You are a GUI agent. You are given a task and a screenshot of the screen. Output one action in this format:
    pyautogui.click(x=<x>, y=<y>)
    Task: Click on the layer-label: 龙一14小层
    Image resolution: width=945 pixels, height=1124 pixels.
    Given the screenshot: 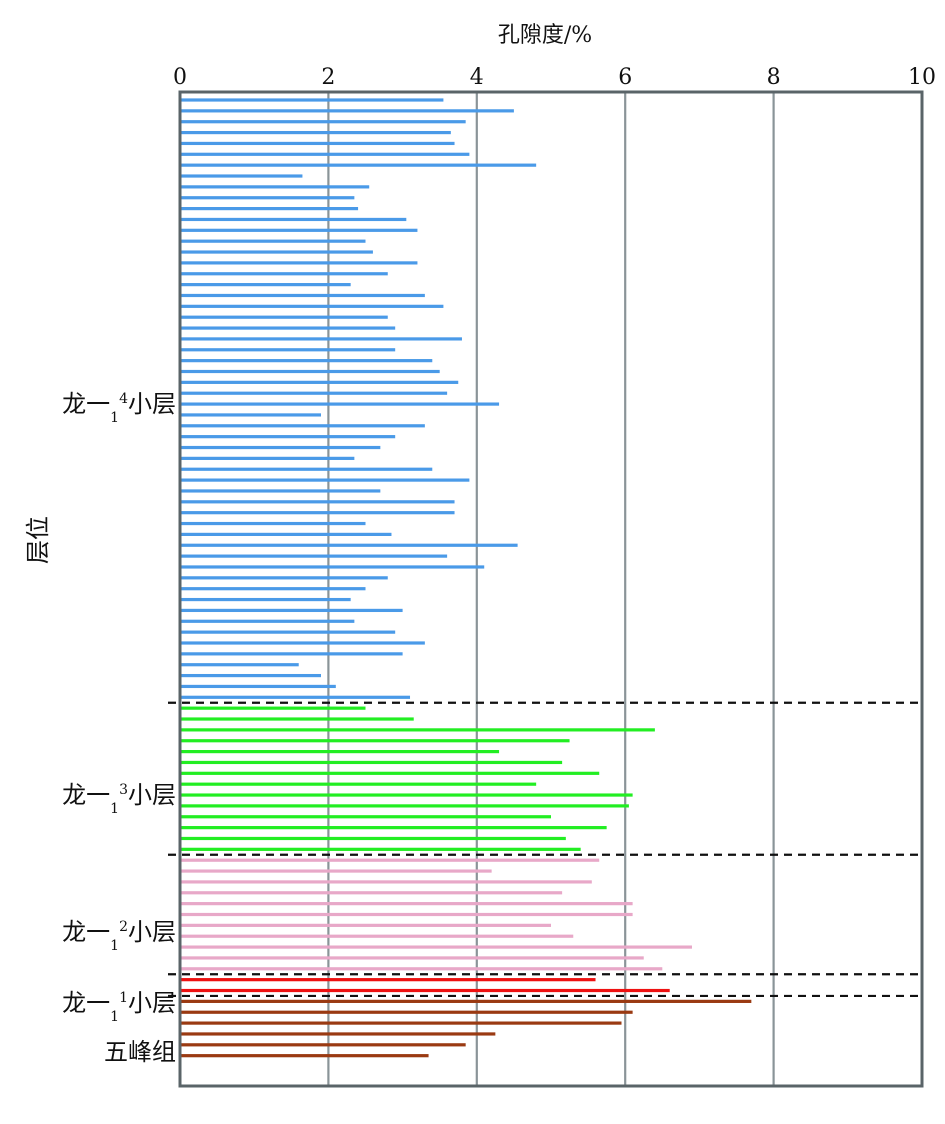 What is the action you would take?
    pyautogui.click(x=119, y=408)
    